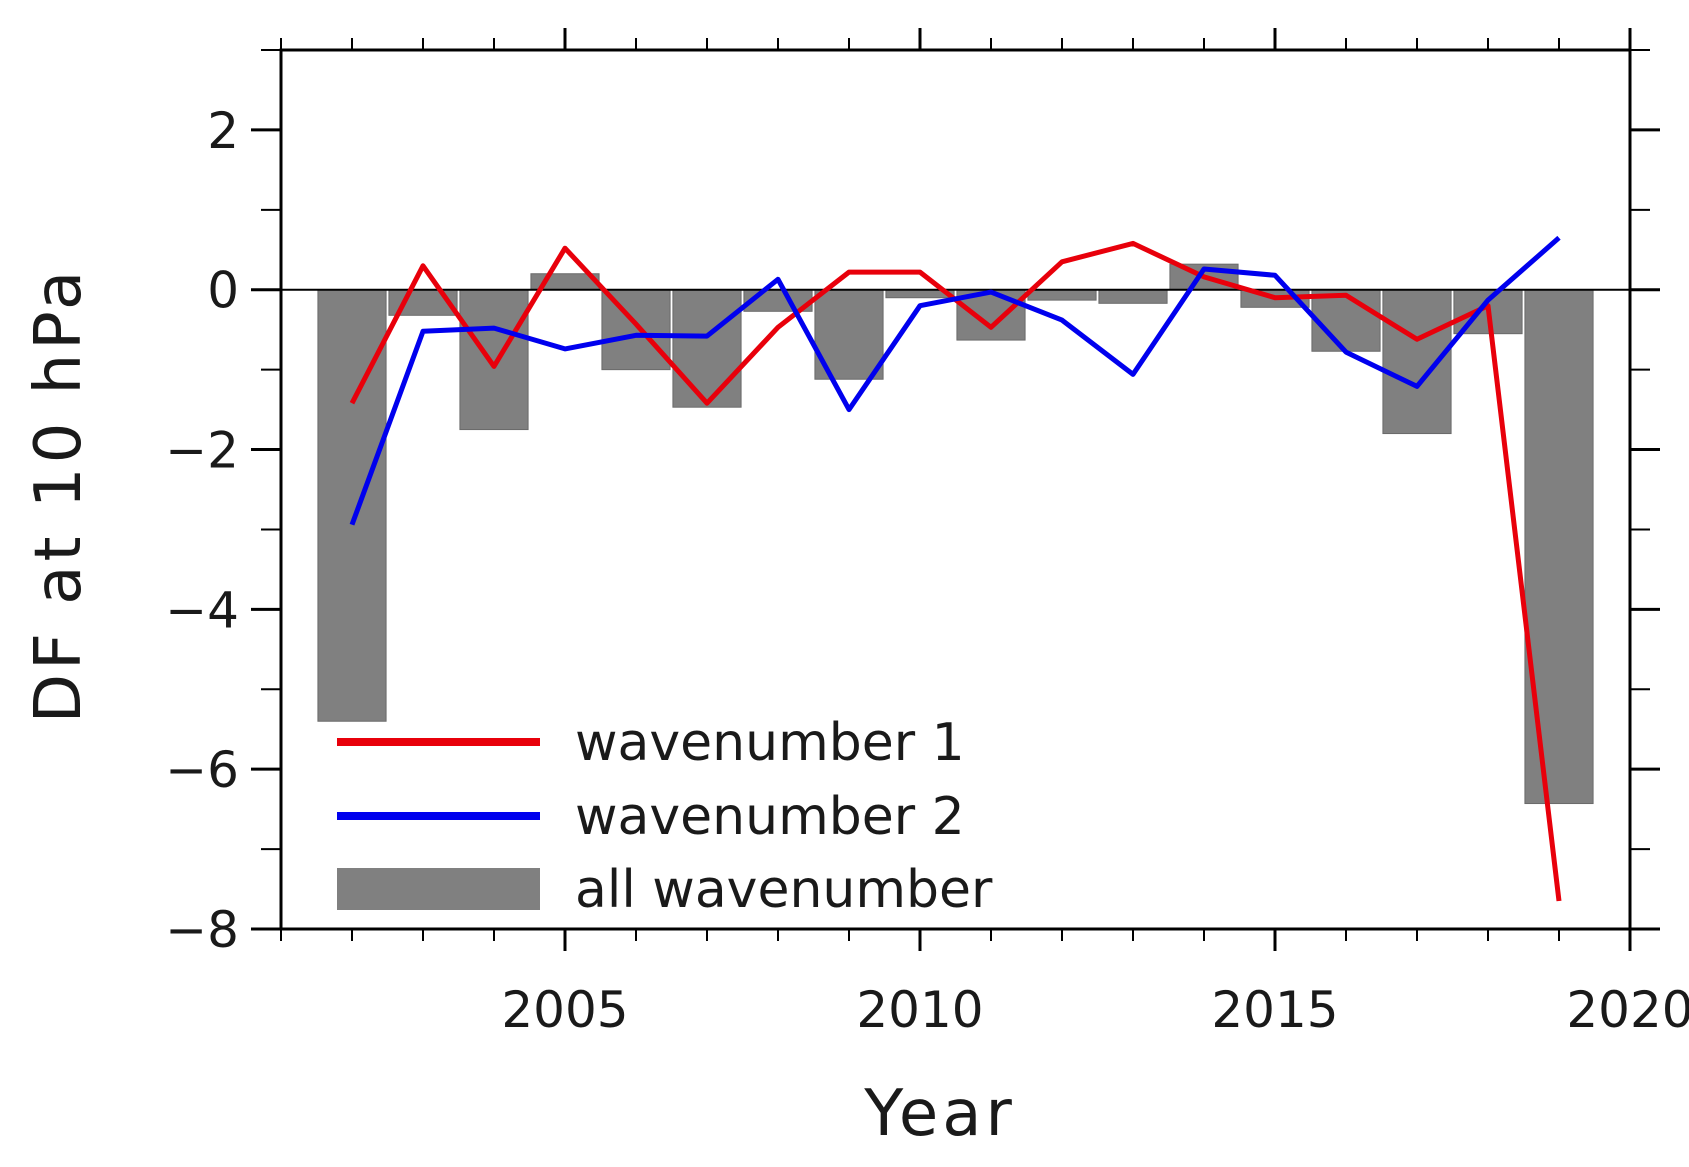 The width and height of the screenshot is (1689, 1167). Describe the element at coordinates (438, 889) in the screenshot. I see `legend-swatch-all-wavenumber` at that location.